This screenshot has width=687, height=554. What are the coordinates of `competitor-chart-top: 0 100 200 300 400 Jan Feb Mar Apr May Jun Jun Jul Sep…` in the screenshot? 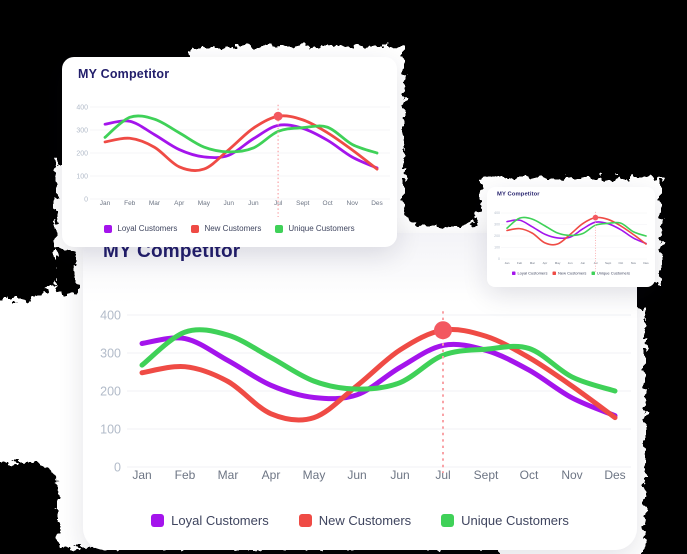 It's located at (229, 157).